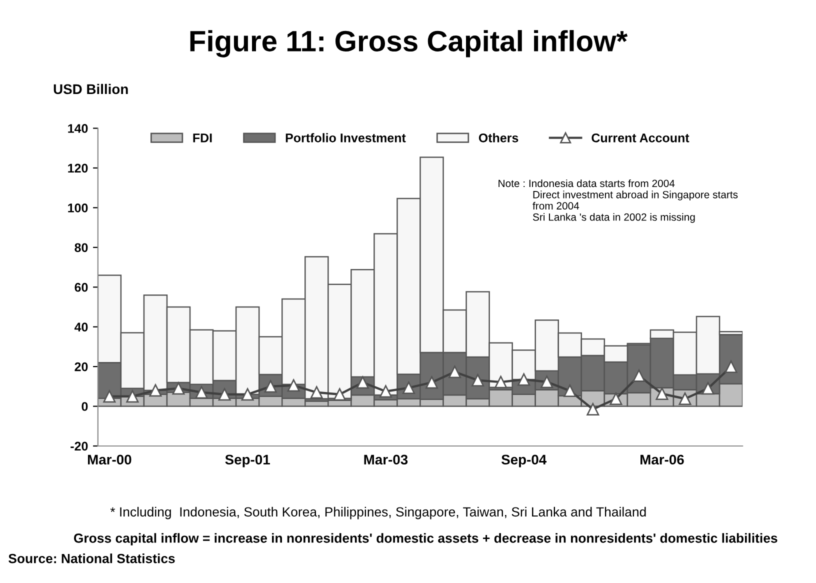 This screenshot has height=583, width=816. Describe the element at coordinates (426, 539) in the screenshot. I see `text: Gross capital inflow = increase in nonresidents' domestic assets + decrease in nonresidents' domestic liabilities` at that location.